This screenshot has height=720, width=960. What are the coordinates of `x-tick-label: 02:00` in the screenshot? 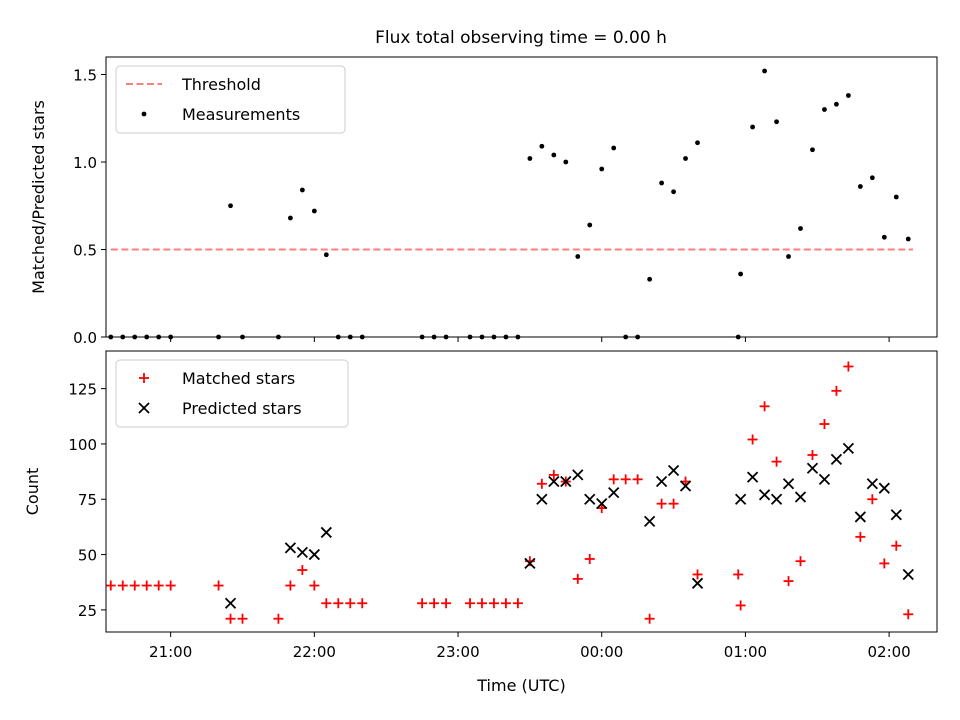 It's located at (888, 652).